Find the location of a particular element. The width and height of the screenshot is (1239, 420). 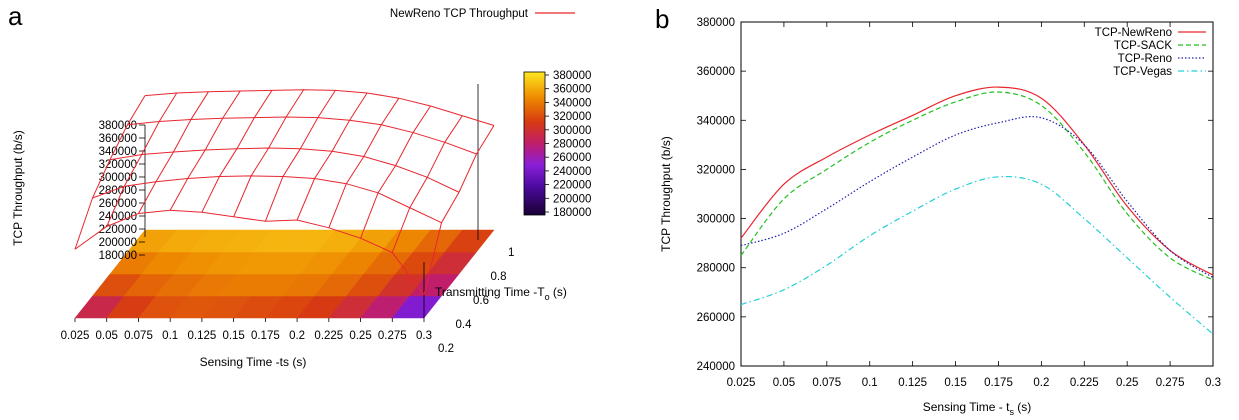

x-axis-label: Sensing Time -ts (s) is located at coordinates (253, 362).